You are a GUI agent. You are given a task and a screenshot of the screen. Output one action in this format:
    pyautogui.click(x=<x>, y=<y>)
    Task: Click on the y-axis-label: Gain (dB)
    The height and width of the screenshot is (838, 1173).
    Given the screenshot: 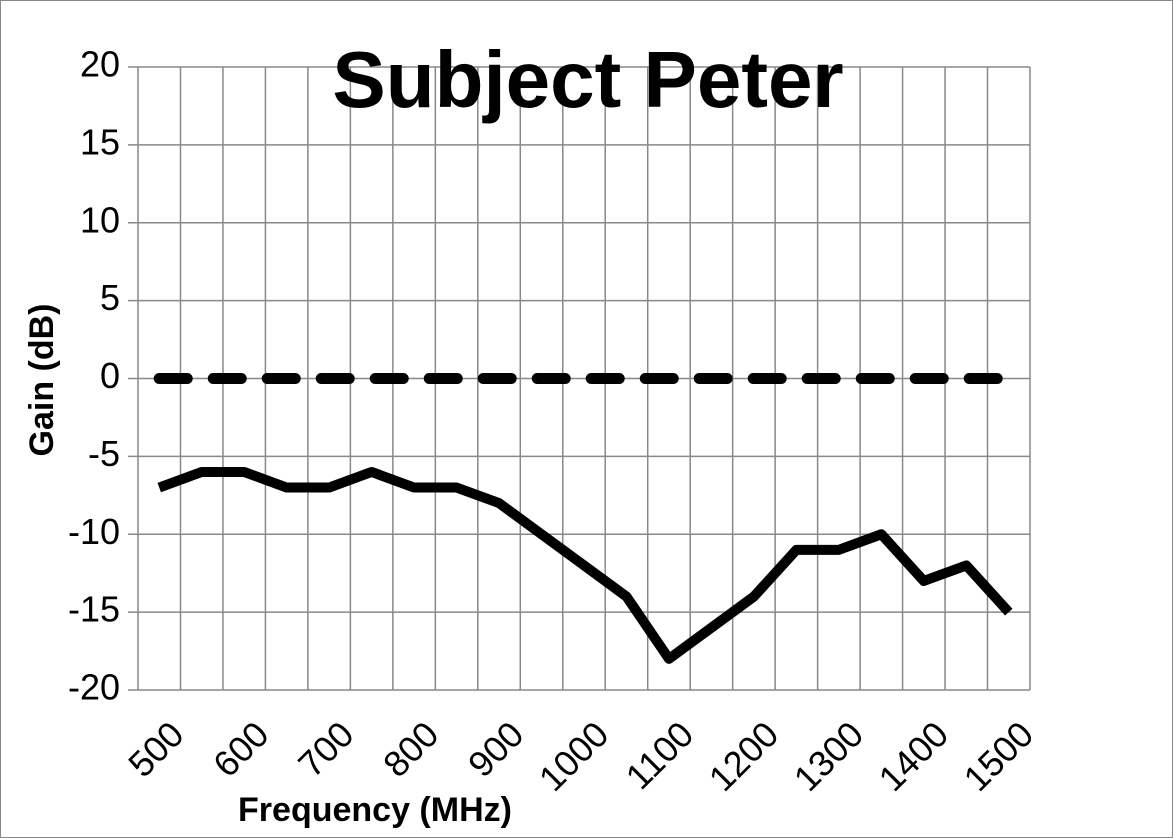 What is the action you would take?
    pyautogui.click(x=42, y=380)
    